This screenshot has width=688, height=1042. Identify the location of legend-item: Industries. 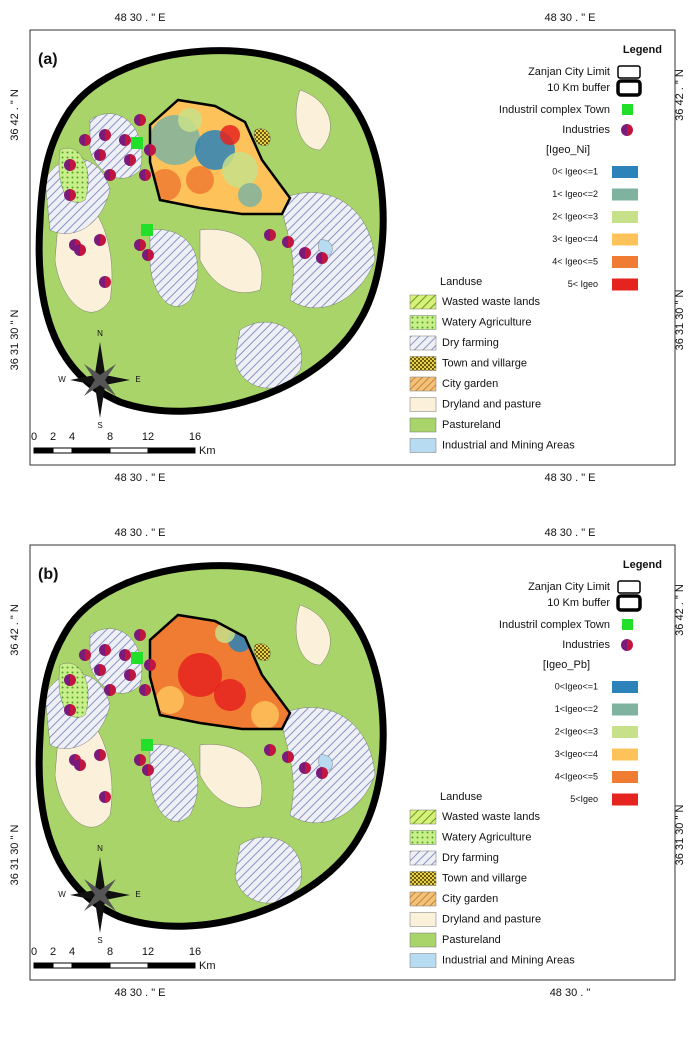
(586, 645).